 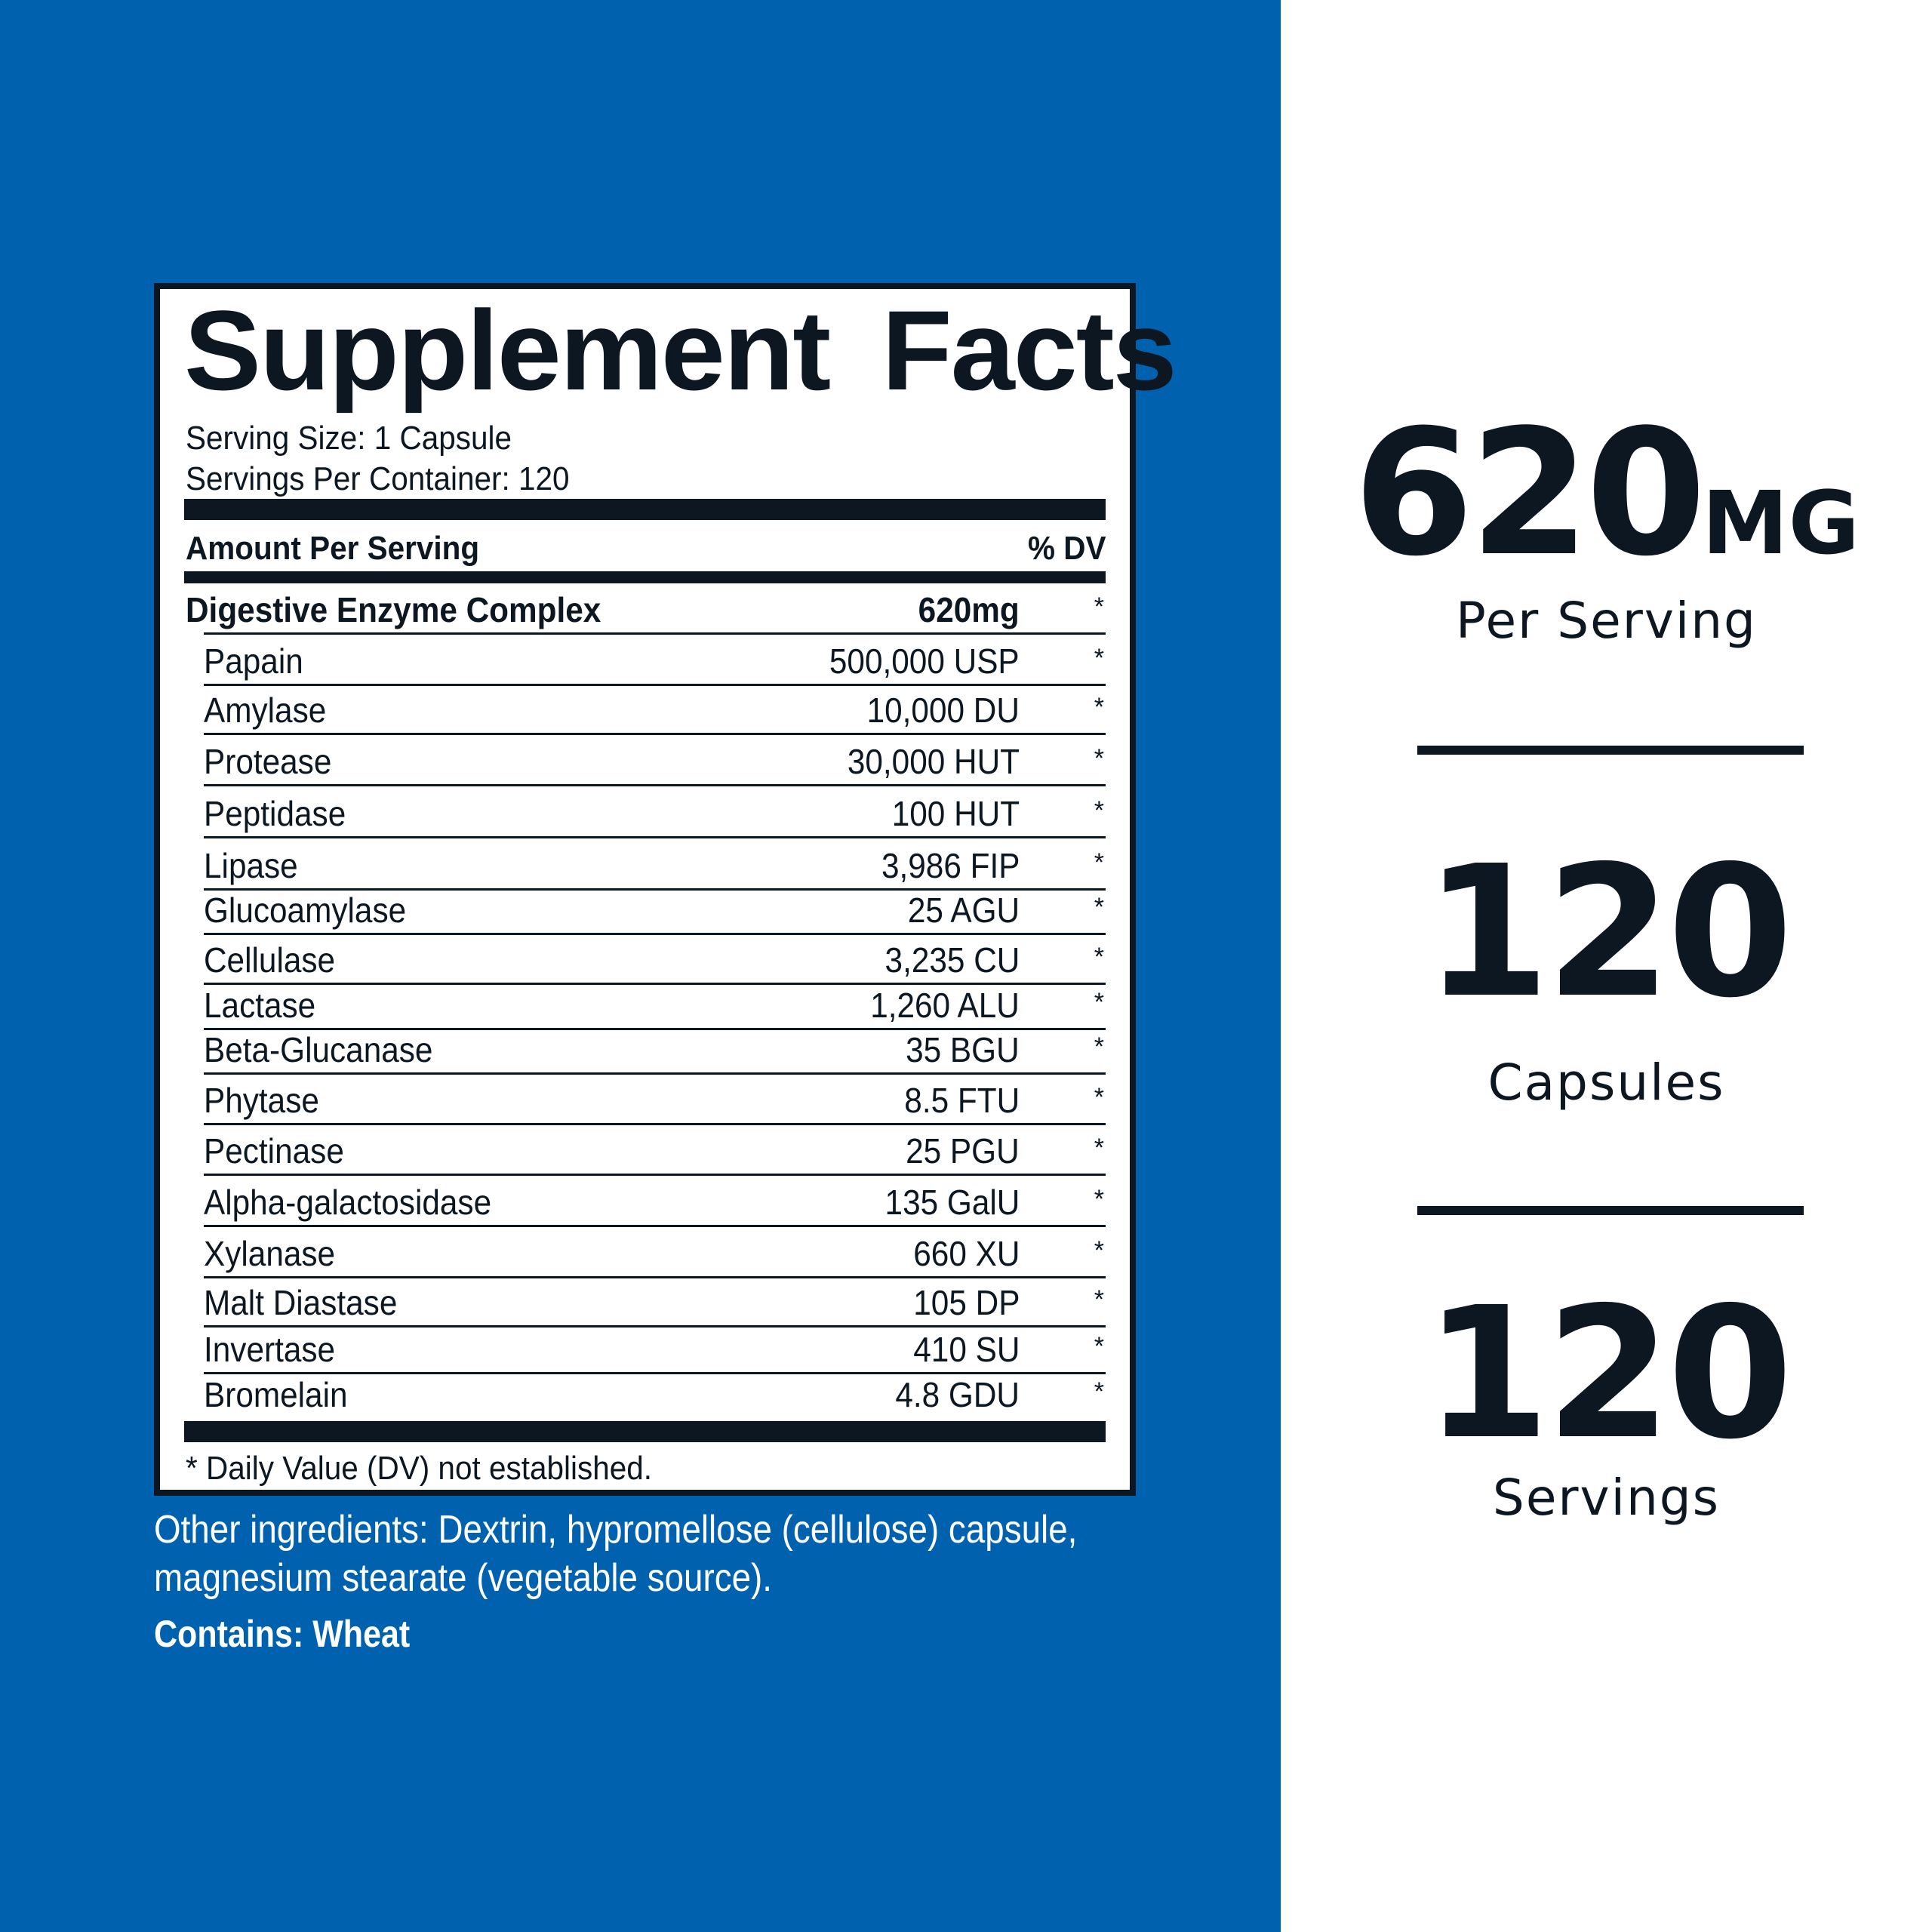 I want to click on table-row: Peptidase 100 HUT *, so click(x=645, y=815).